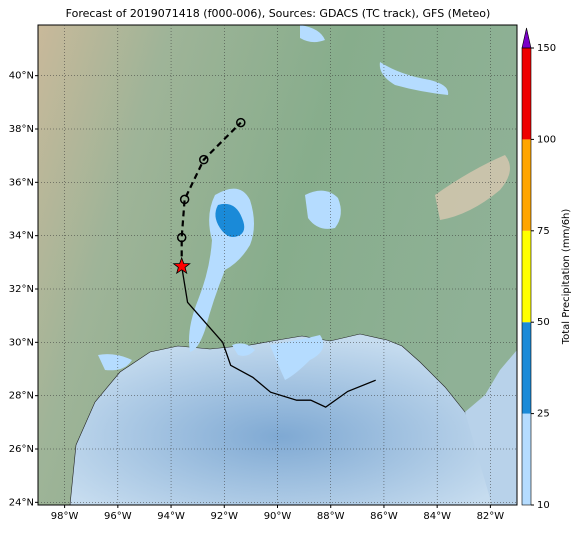 The width and height of the screenshot is (581, 533). I want to click on y-tick-label: 24°N, so click(21, 502).